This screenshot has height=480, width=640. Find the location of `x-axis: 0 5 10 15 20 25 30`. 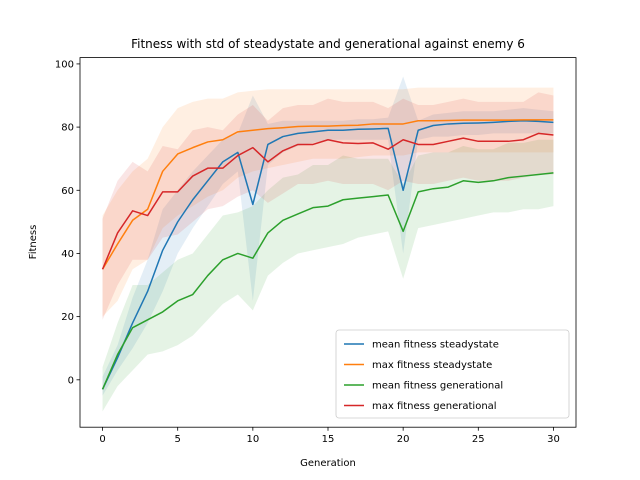

x-axis: 0 5 10 15 20 25 30 is located at coordinates (329, 436).